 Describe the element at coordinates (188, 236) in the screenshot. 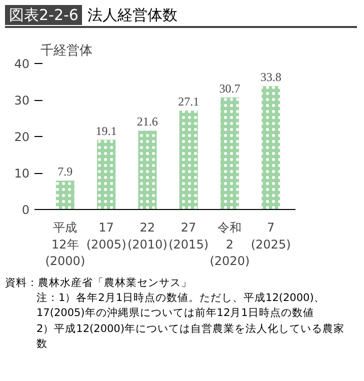

I see `x-tick-label: 27 (2015)` at that location.